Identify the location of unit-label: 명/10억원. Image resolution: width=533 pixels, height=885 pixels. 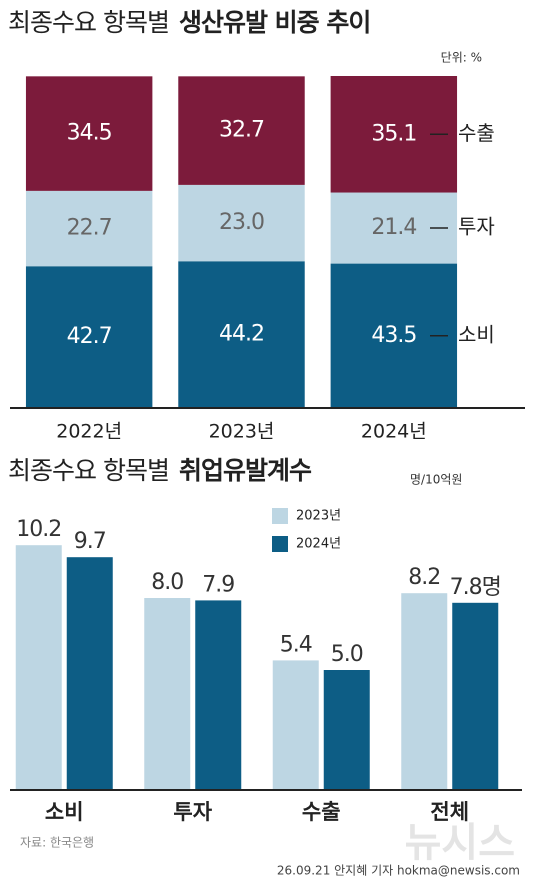
(436, 480).